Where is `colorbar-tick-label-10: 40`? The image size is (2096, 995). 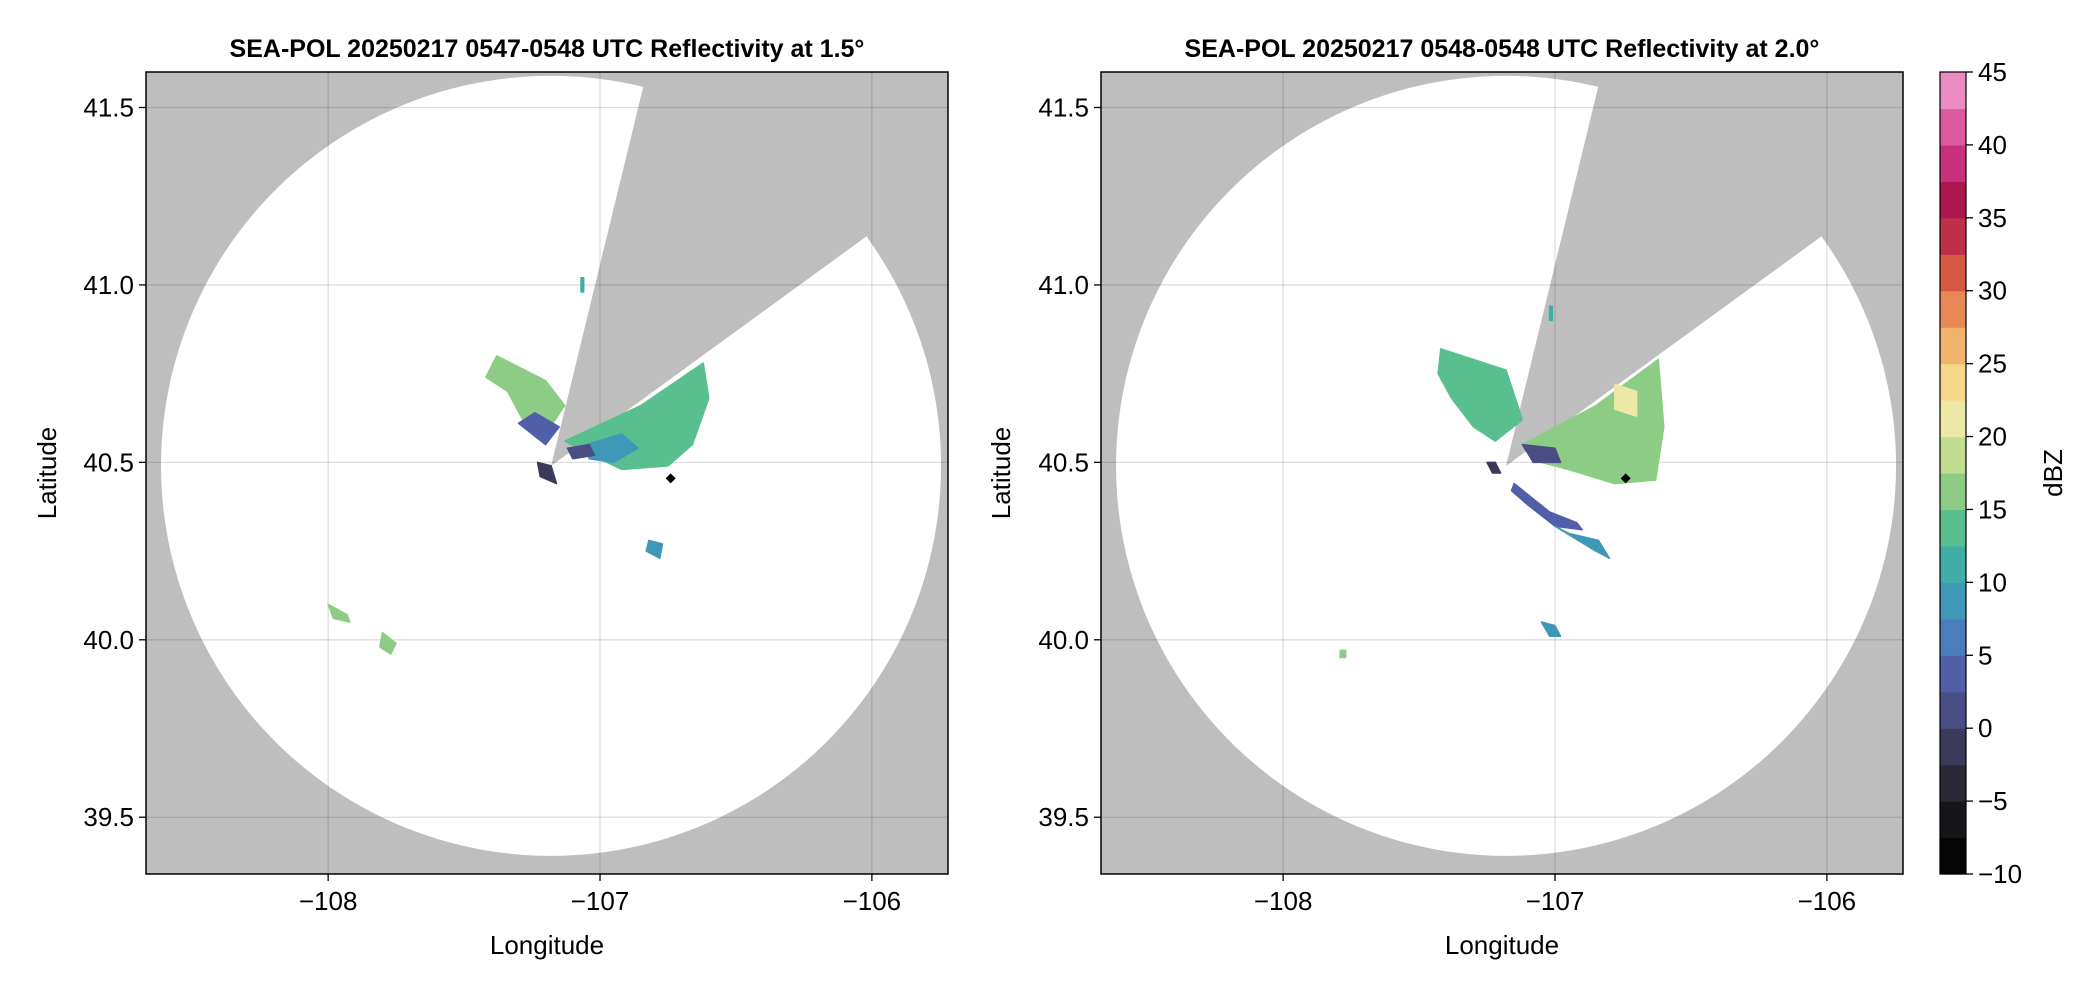 colorbar-tick-label-10: 40 is located at coordinates (1992, 145).